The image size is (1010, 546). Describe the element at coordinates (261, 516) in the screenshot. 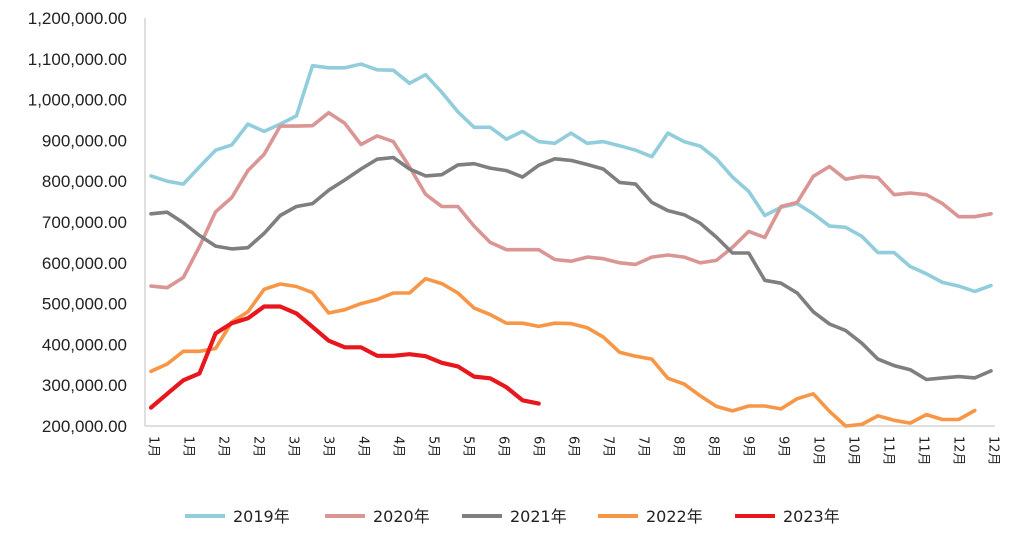

I see `legend-label: 2019年` at that location.